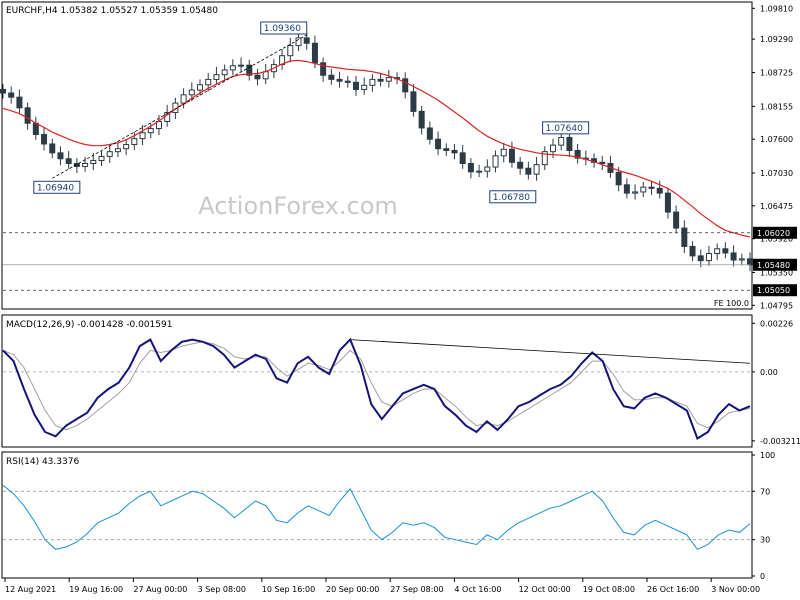 The height and width of the screenshot is (600, 800). I want to click on level-label: 1.06020, so click(773, 233).